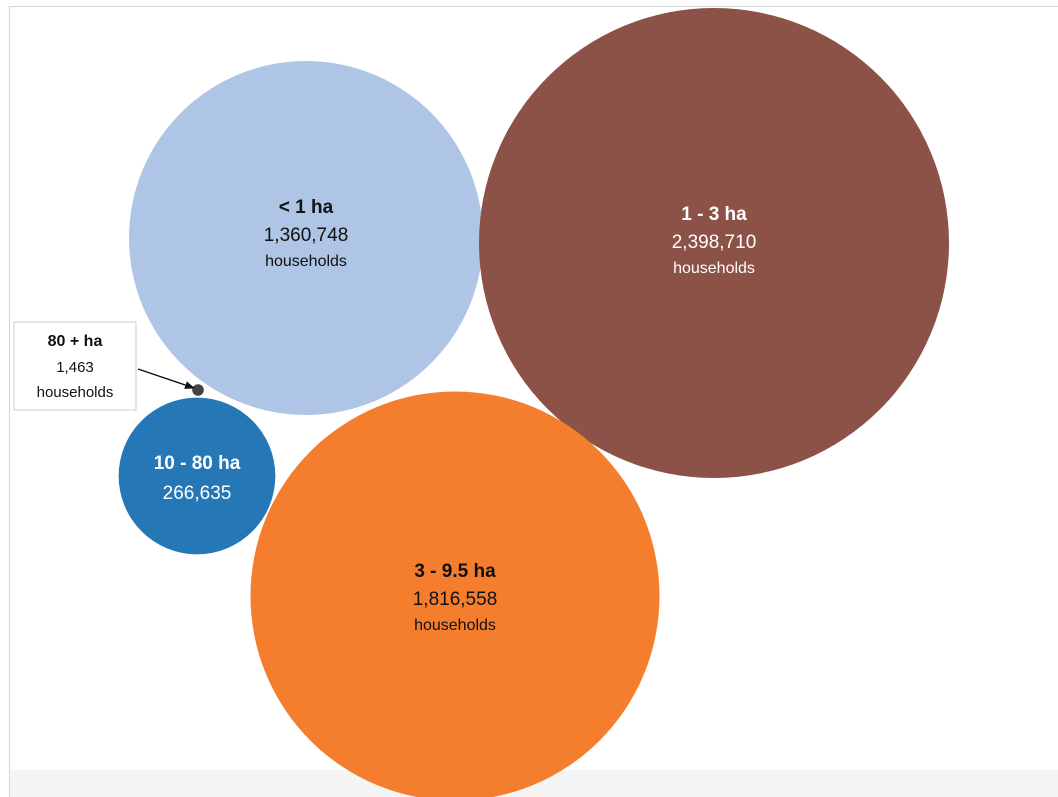 Image resolution: width=1058 pixels, height=797 pixels. I want to click on value-label-10-80-ha: 266,635, so click(197, 493).